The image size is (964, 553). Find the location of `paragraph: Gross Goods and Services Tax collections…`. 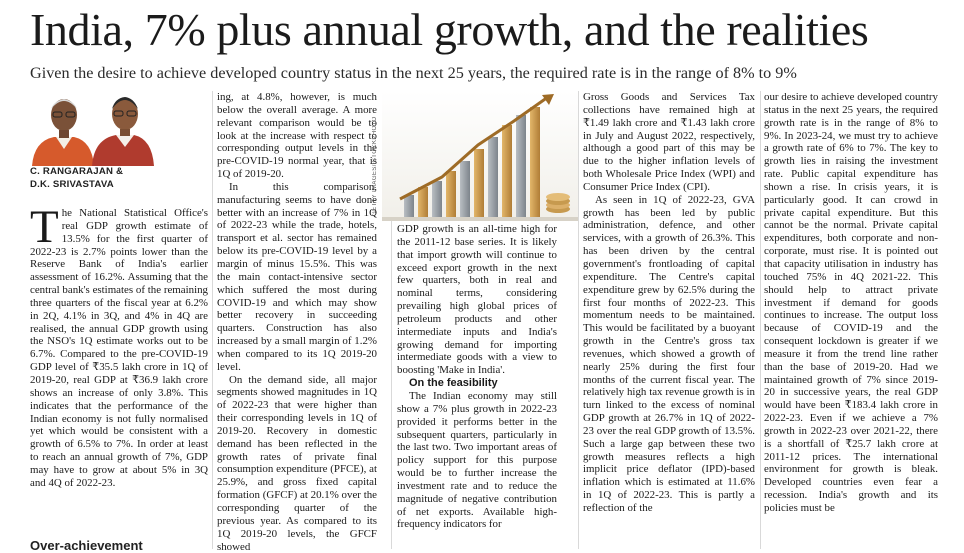

paragraph: Gross Goods and Services Tax collections… is located at coordinates (669, 142).